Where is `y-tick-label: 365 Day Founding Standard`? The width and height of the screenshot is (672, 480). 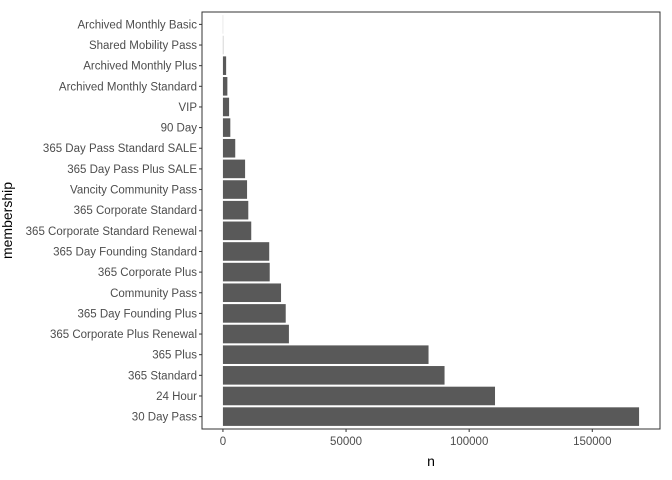
y-tick-label: 365 Day Founding Standard is located at coordinates (125, 252).